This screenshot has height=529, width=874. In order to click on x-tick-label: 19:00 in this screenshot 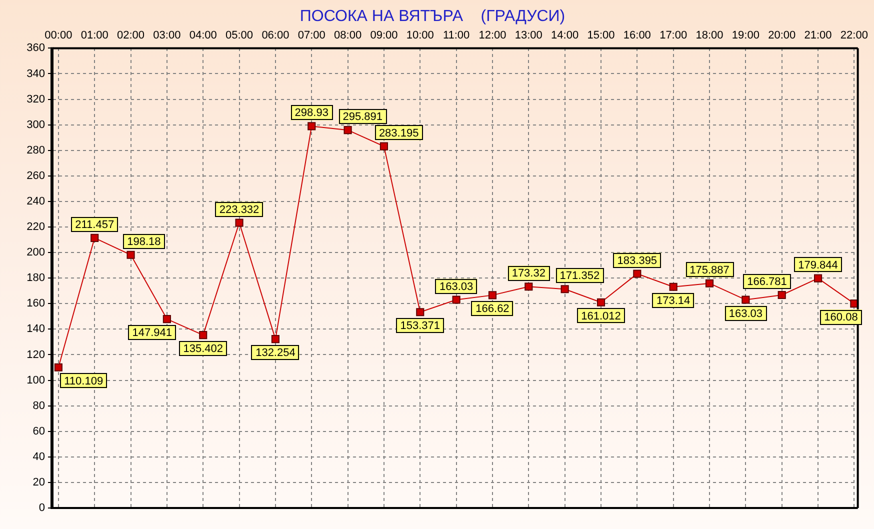, I will do `click(746, 36)`.